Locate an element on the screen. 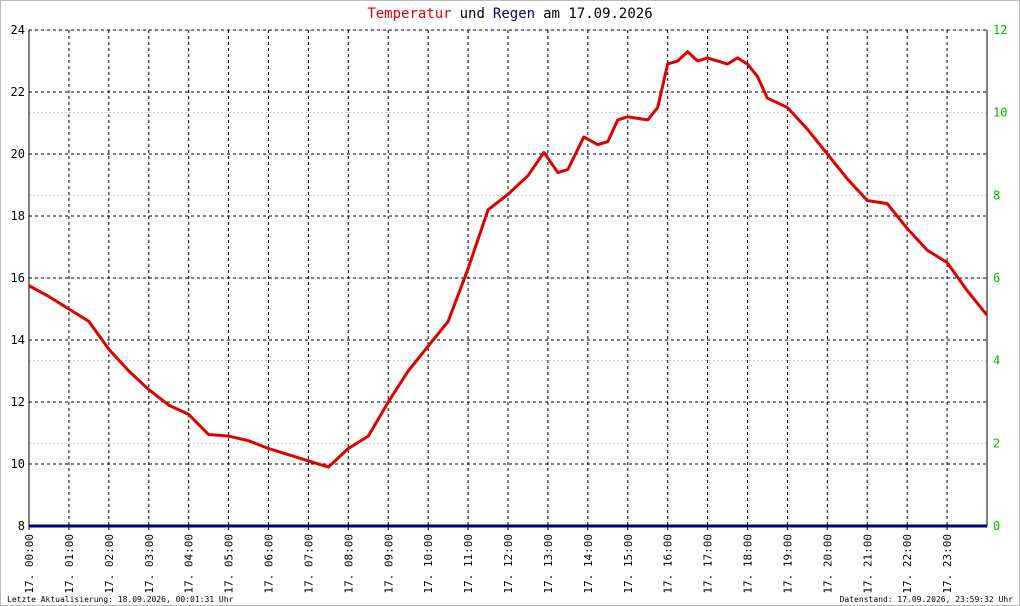  x-tick-label: 17. 07:00 is located at coordinates (308, 564).